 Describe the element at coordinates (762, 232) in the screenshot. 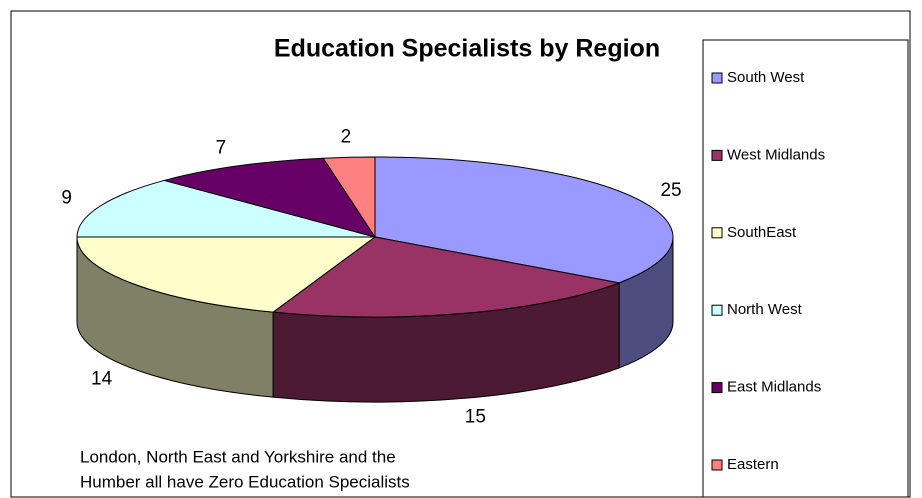

I see `legend-label: SouthEast` at that location.